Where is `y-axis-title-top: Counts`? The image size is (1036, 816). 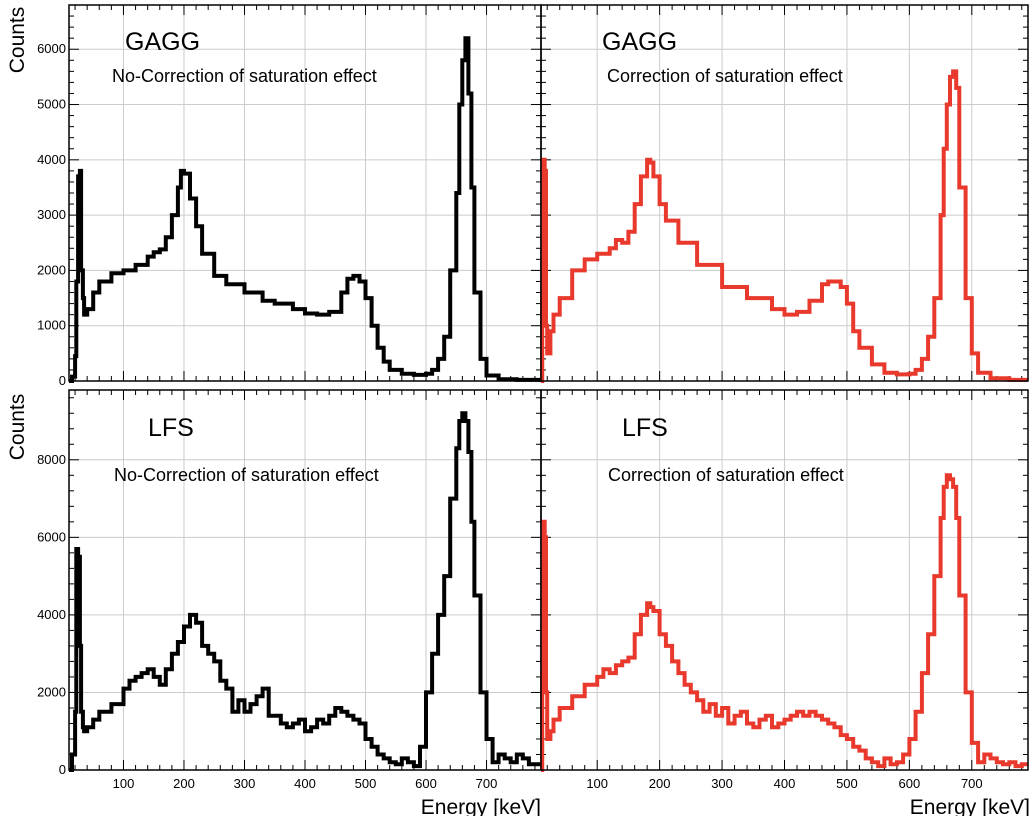
y-axis-title-top: Counts is located at coordinates (17, 40).